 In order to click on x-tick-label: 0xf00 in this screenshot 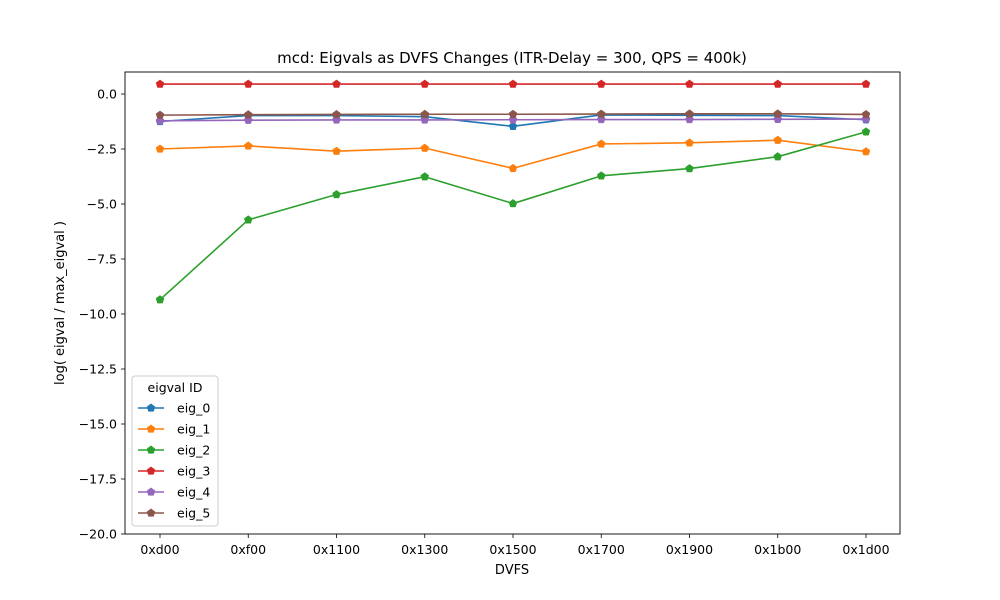, I will do `click(248, 549)`.